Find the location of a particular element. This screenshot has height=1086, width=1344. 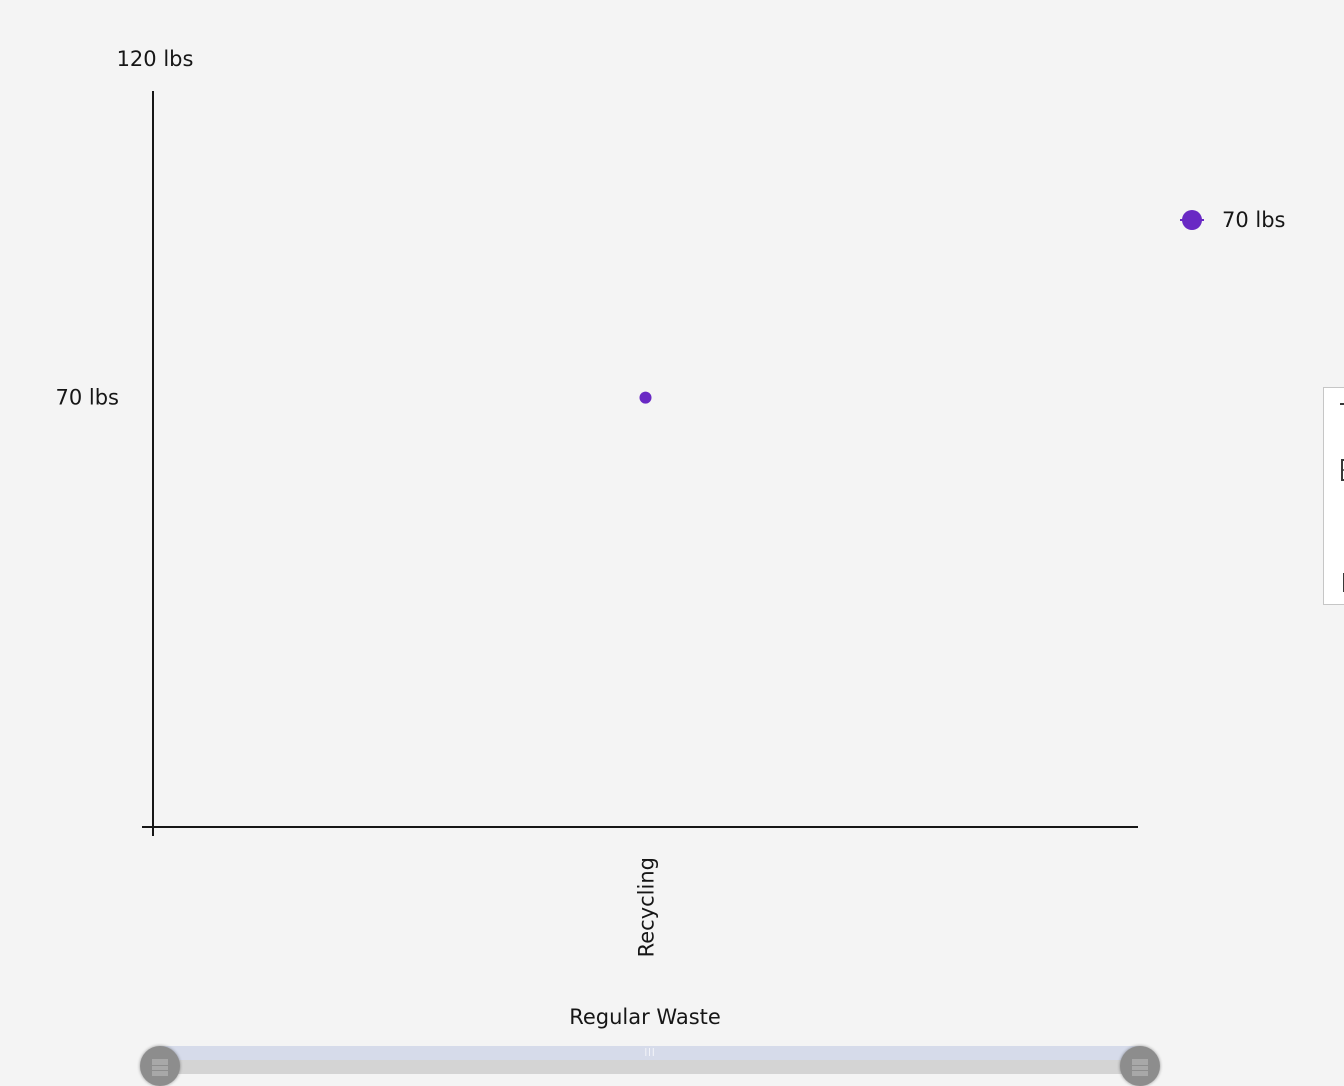

data-point is located at coordinates (645, 397).